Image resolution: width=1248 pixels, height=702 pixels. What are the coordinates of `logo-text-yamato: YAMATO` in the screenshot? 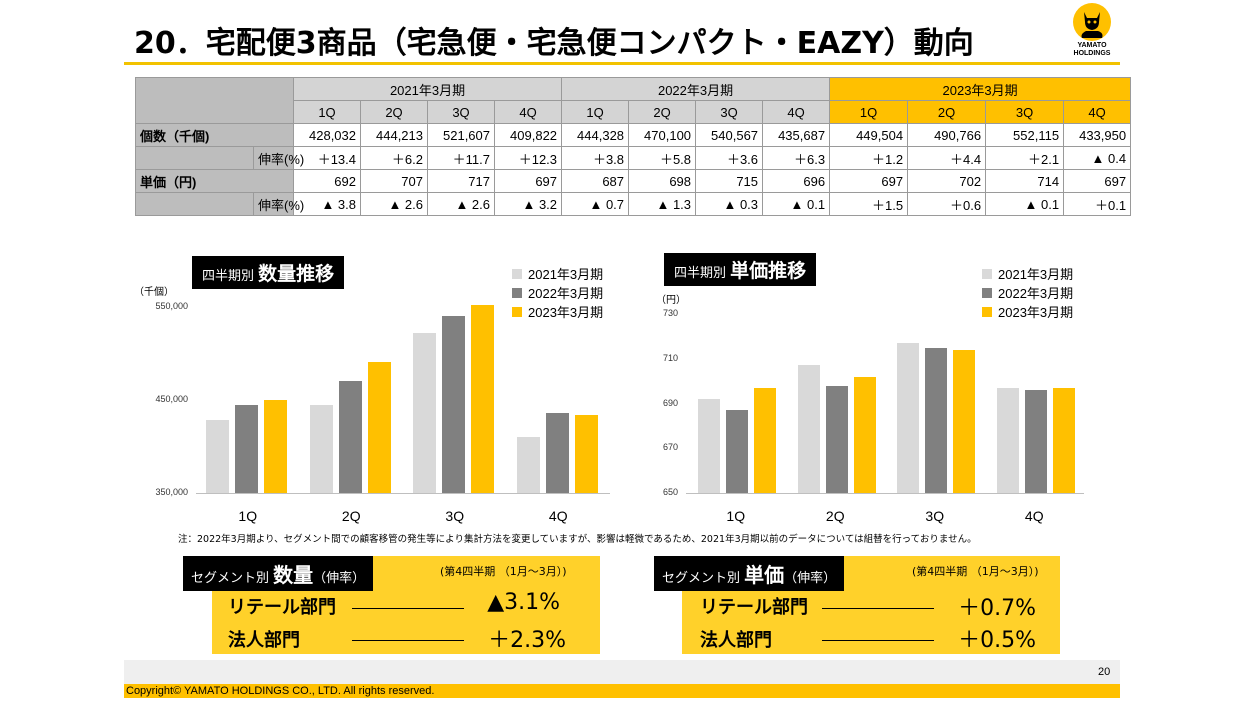 It's located at (1092, 45).